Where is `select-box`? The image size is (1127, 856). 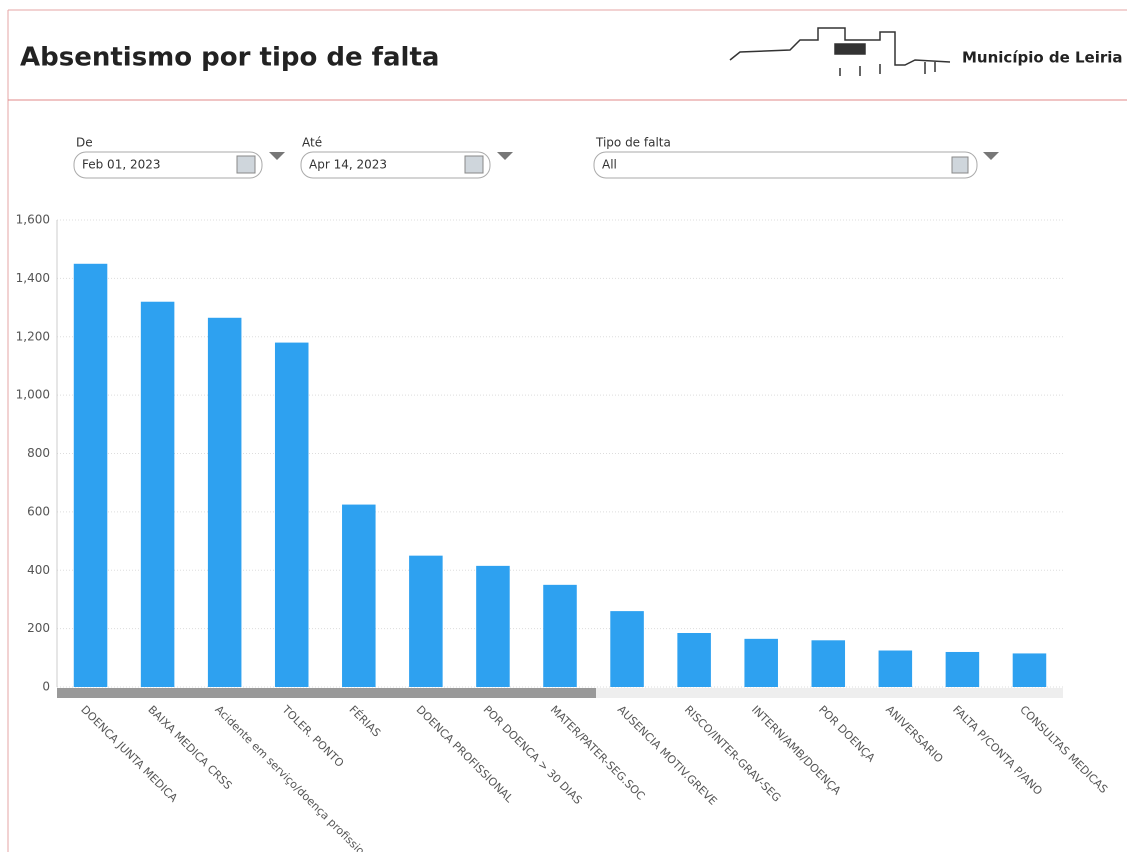 select-box is located at coordinates (785, 165).